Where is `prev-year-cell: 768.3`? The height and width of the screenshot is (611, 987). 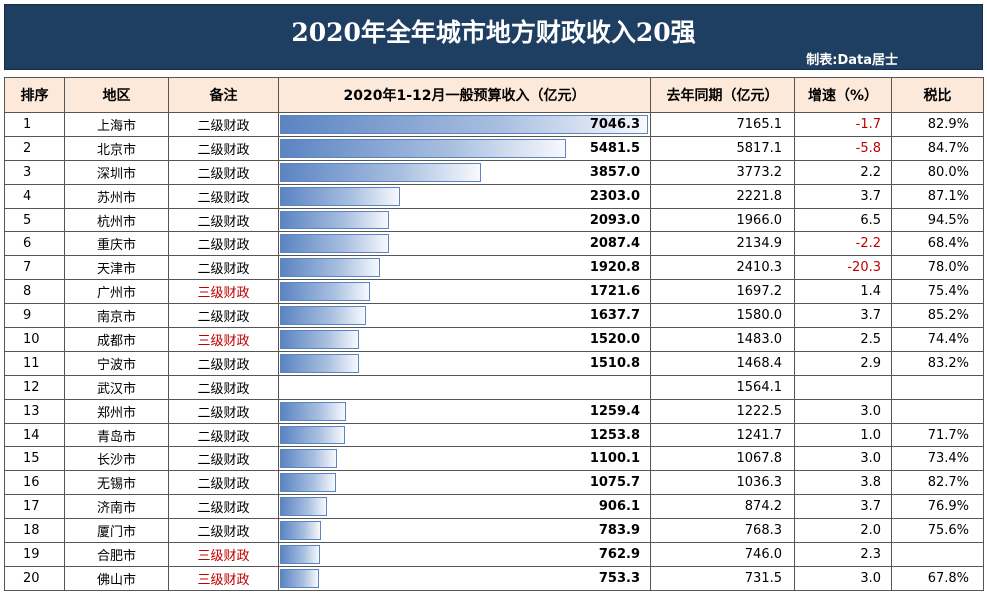
prev-year-cell: 768.3 is located at coordinates (722, 531).